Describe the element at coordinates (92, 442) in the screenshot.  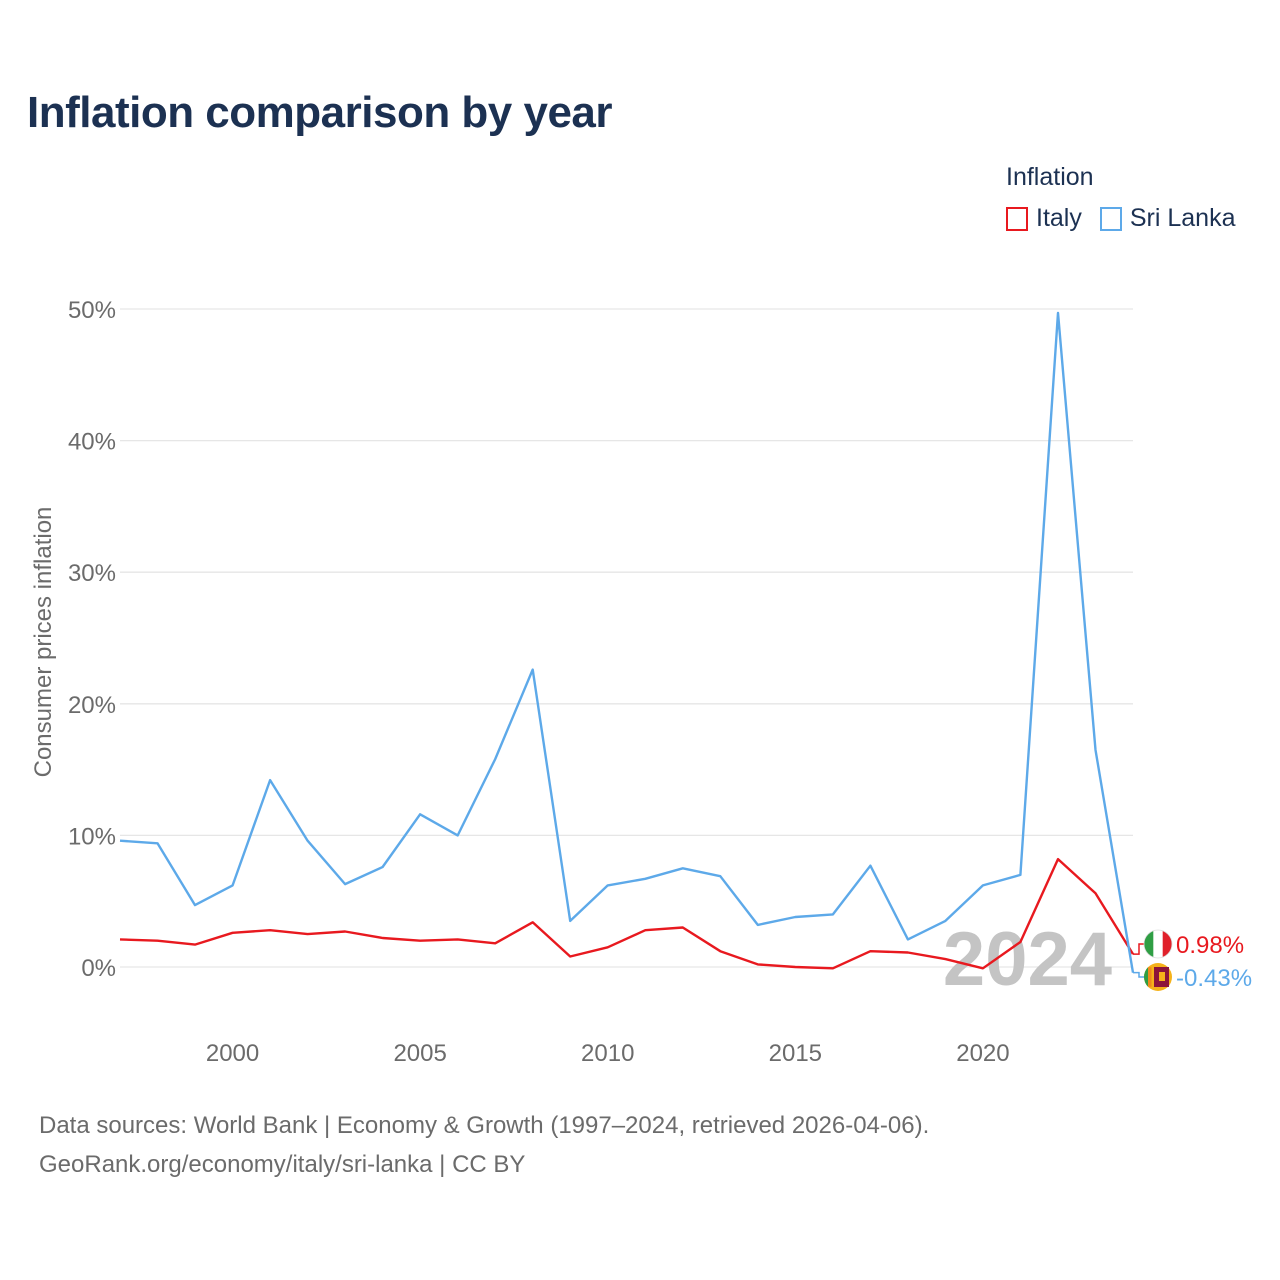
I see `y-tick-label: 40%` at that location.